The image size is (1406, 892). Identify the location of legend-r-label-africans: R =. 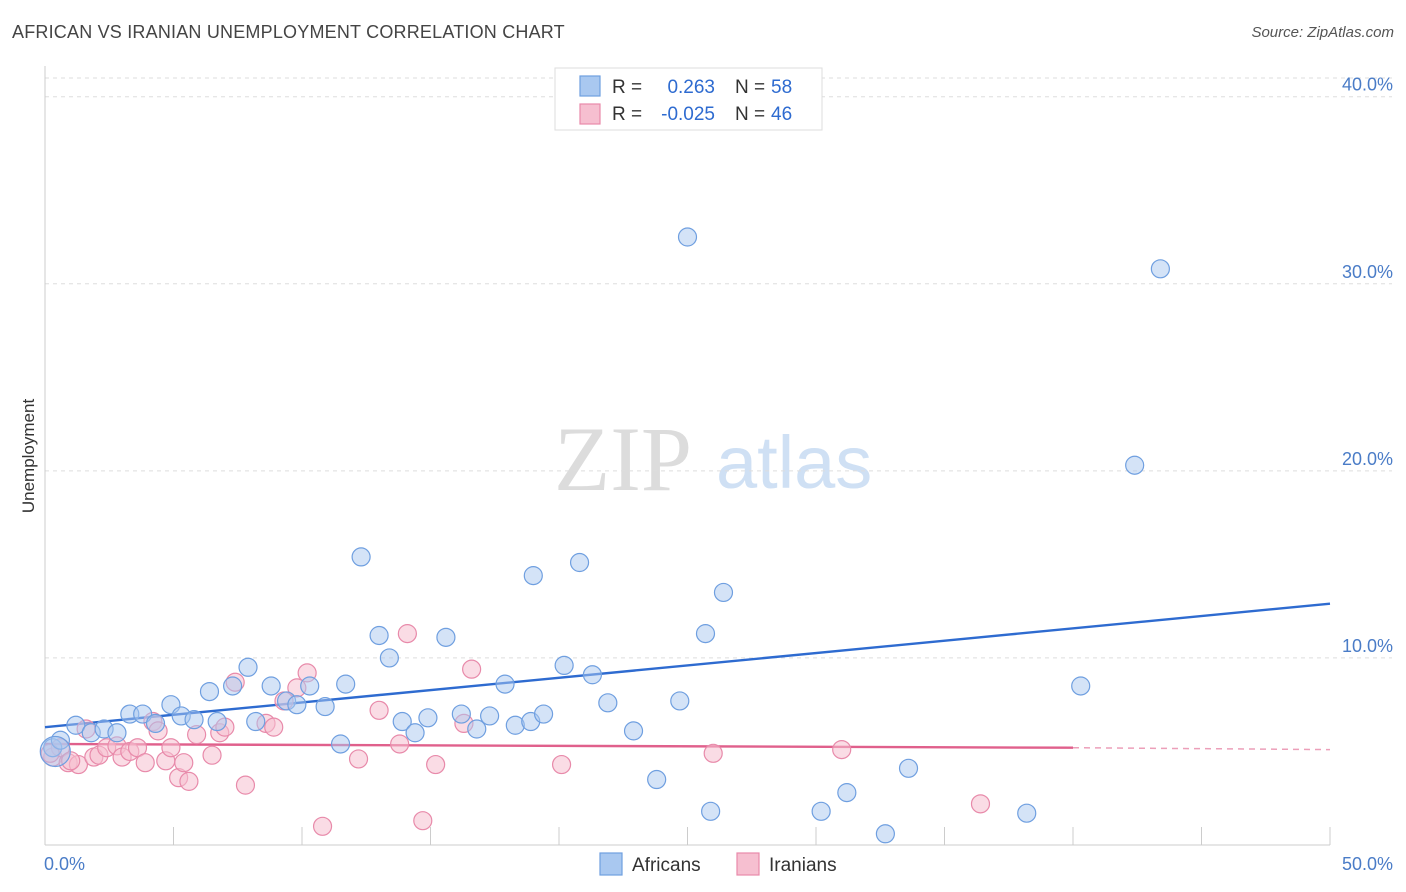
(627, 87).